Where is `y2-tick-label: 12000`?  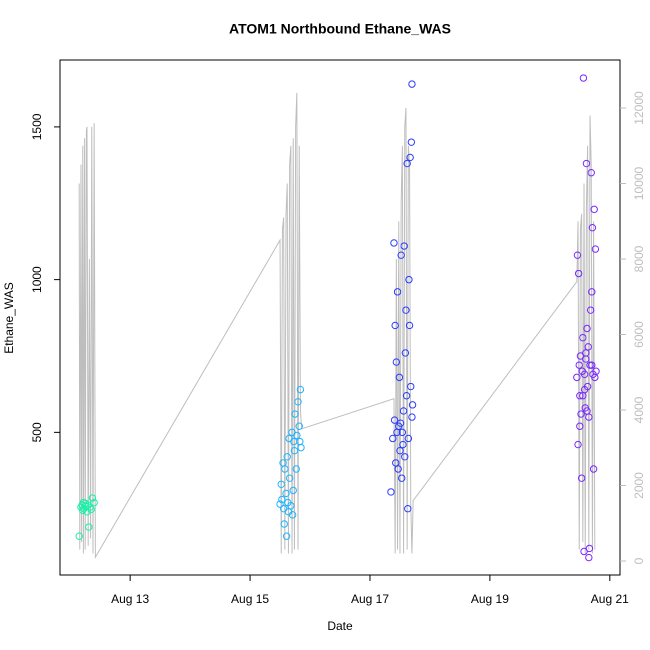 y2-tick-label: 12000 is located at coordinates (639, 108).